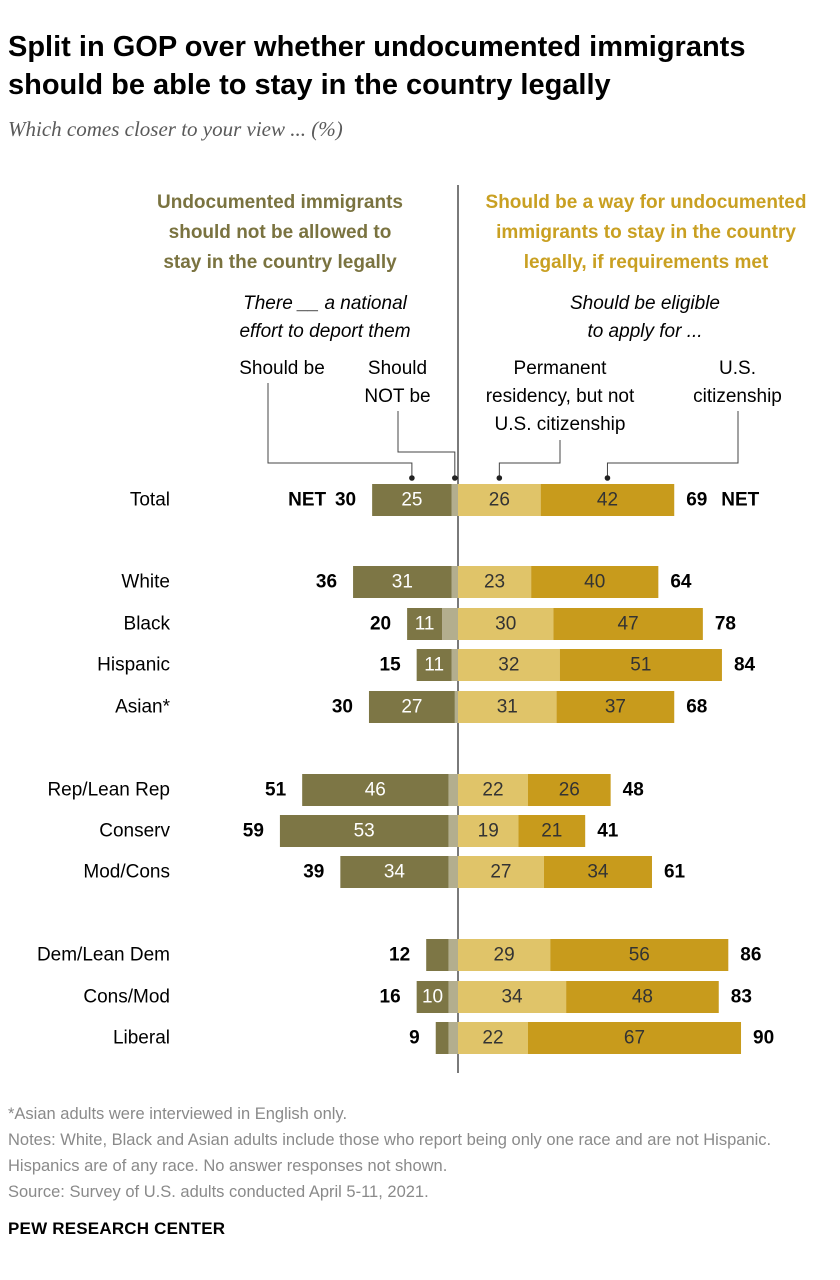  Describe the element at coordinates (737, 368) in the screenshot. I see `column-head-text: U.S.` at that location.